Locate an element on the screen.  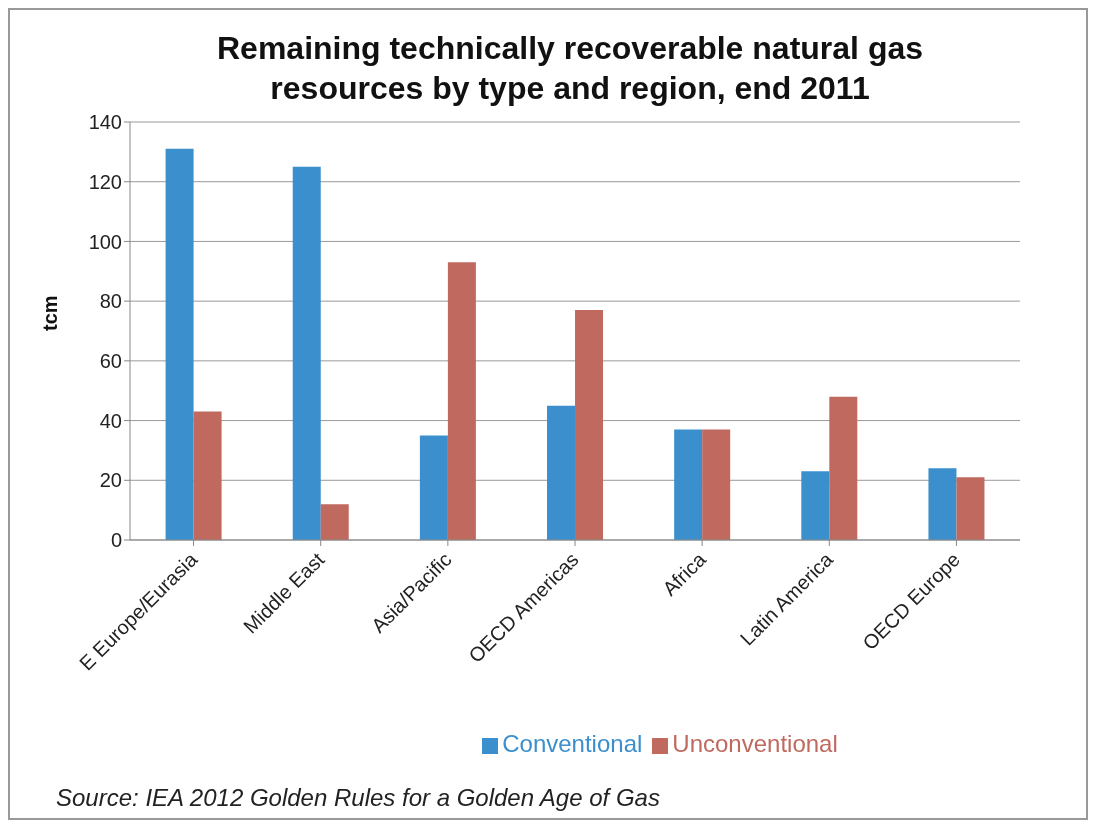
y-tick-label: 20 is located at coordinates (110, 480).